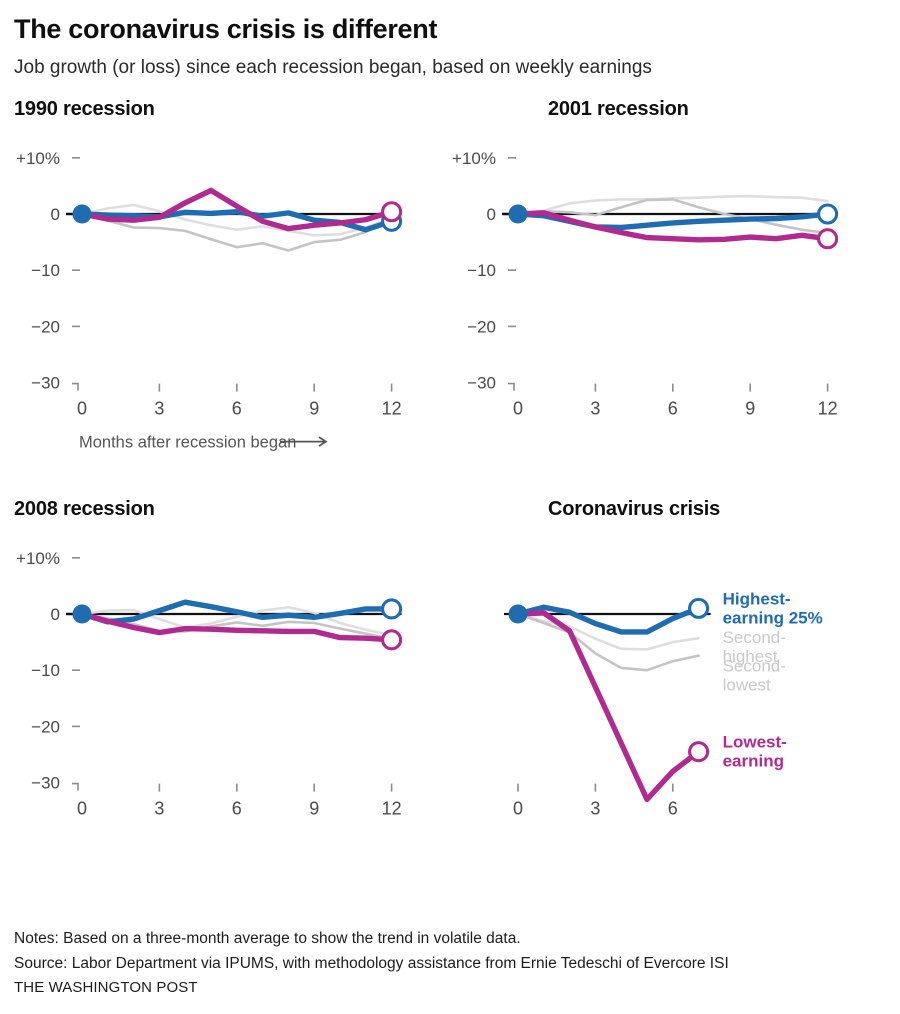 This screenshot has height=1014, width=900. Describe the element at coordinates (84, 508) in the screenshot. I see `panel-title-2008: 2008 recession` at that location.